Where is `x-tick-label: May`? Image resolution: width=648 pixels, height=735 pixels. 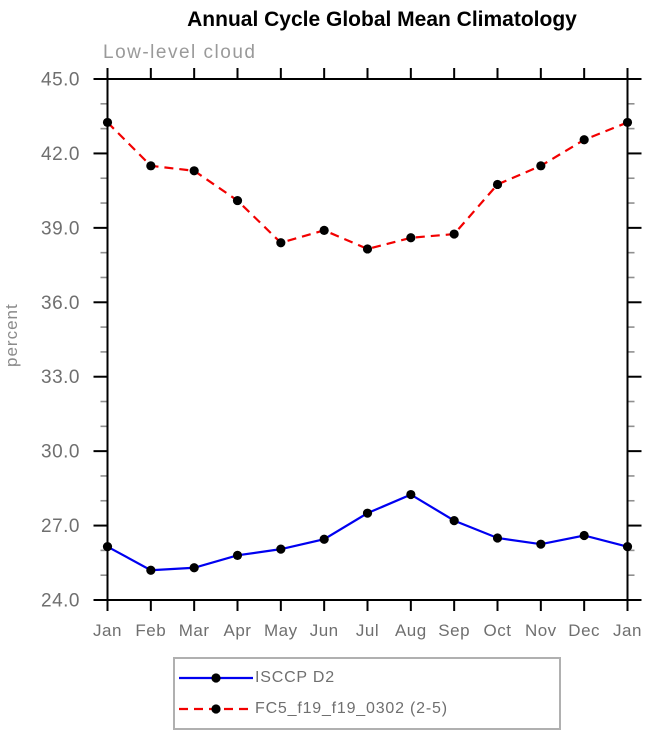
x-tick-label: May is located at coordinates (281, 630).